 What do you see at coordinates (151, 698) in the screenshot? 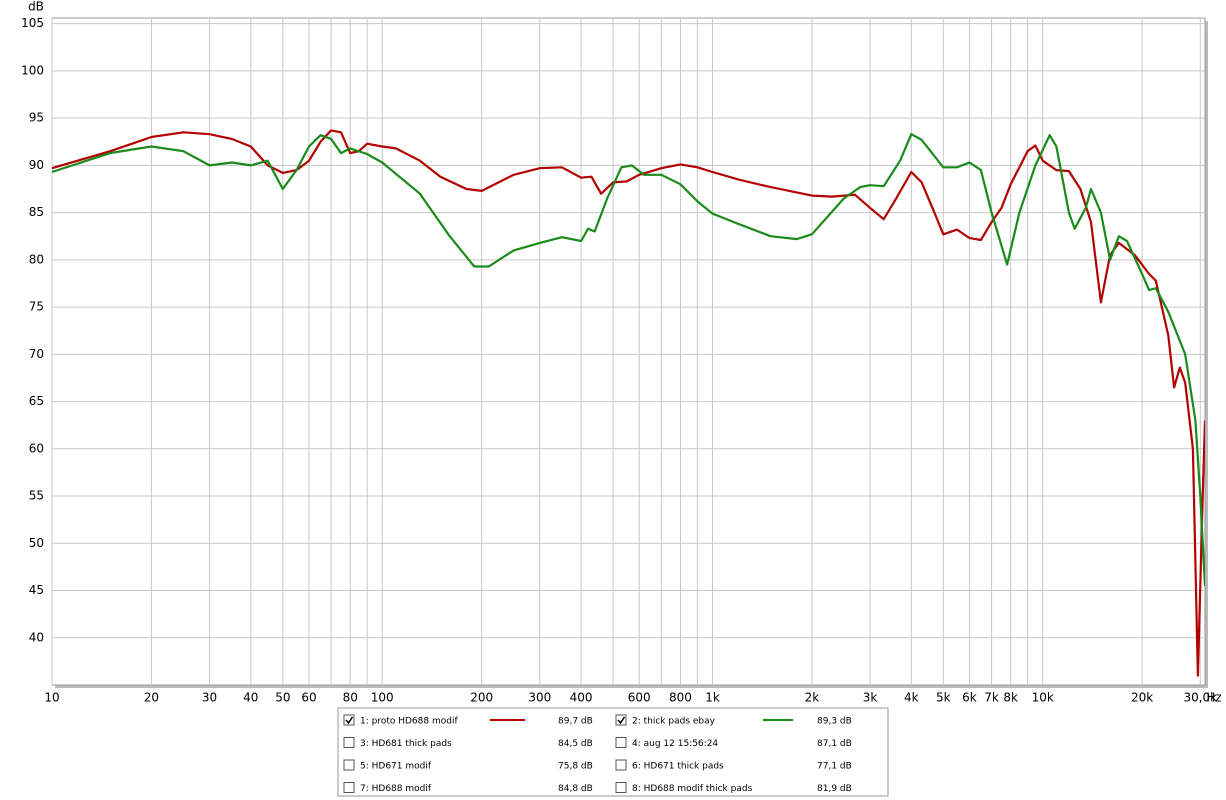
I see `x-tick-label: 20` at bounding box center [151, 698].